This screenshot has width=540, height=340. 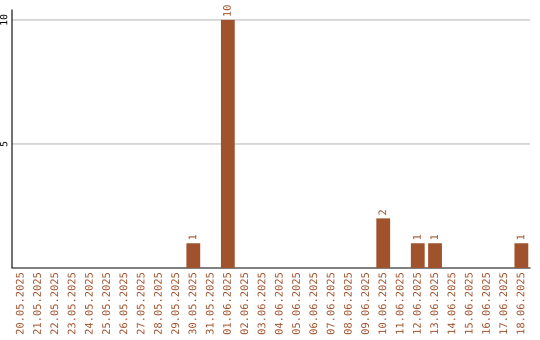 What do you see at coordinates (434, 303) in the screenshot?
I see `x-tick-label: 13.06.2025` at bounding box center [434, 303].